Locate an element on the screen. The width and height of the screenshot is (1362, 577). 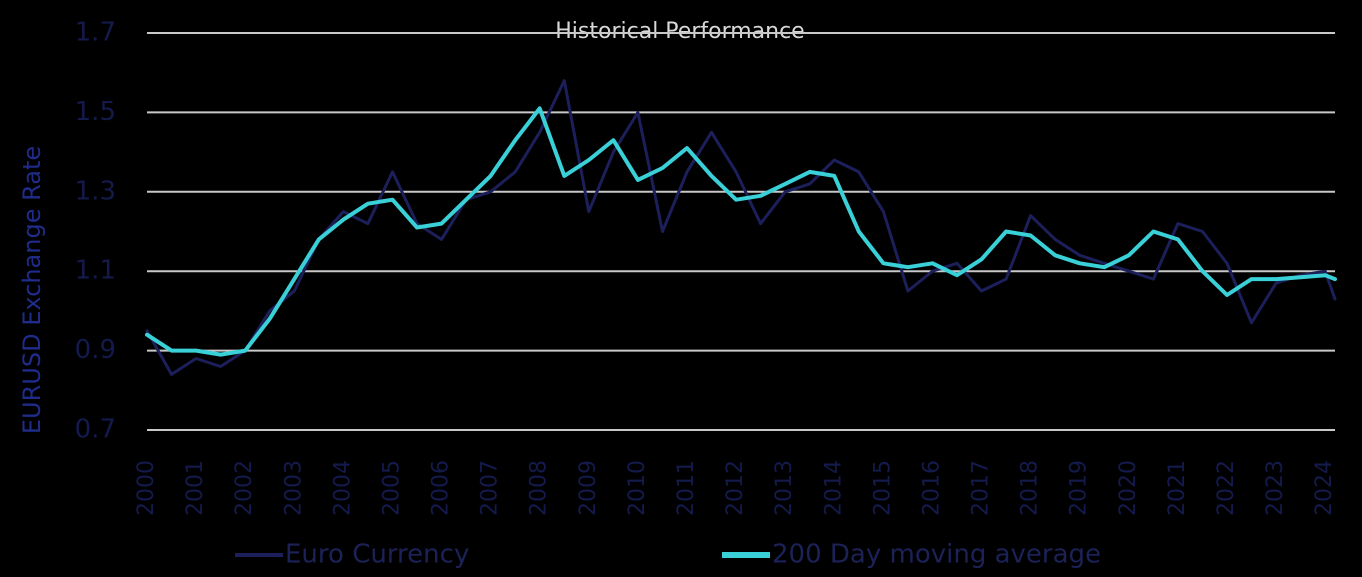
x-tick-label: 2024 is located at coordinates (1324, 488).